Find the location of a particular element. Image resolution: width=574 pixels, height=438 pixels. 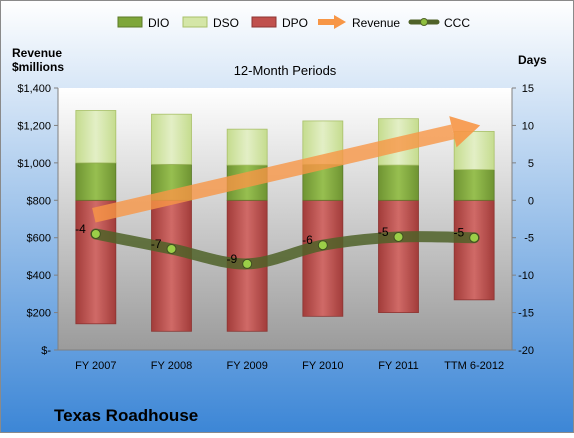

legend-swatch-dpo is located at coordinates (264, 22).